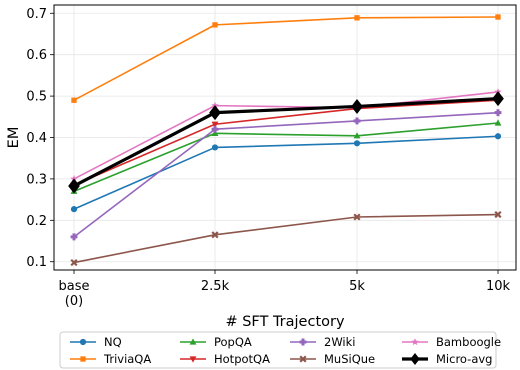 The image size is (520, 370). I want to click on series-line, so click(286, 238).